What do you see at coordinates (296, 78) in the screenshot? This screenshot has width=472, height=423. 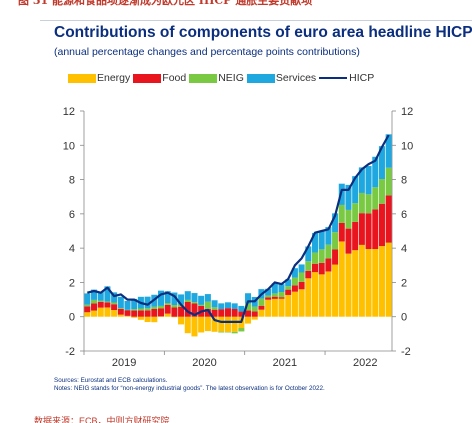 I see `legend-label-services: Services` at bounding box center [296, 78].